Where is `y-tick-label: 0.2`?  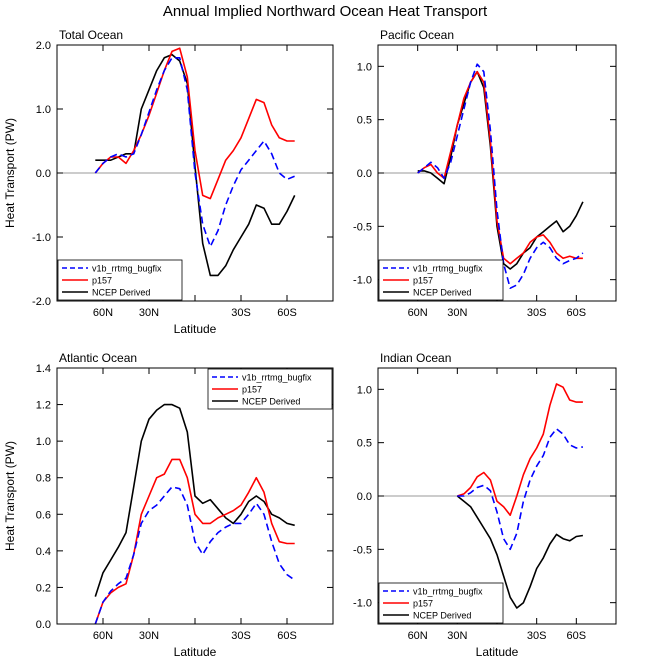
y-tick-label: 0.2 is located at coordinates (43, 588).